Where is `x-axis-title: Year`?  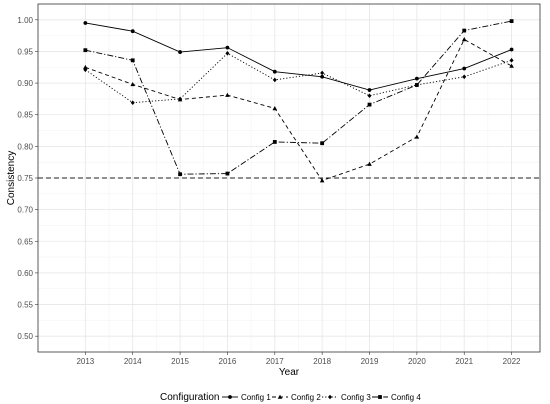 x-axis-title: Year is located at coordinates (289, 372).